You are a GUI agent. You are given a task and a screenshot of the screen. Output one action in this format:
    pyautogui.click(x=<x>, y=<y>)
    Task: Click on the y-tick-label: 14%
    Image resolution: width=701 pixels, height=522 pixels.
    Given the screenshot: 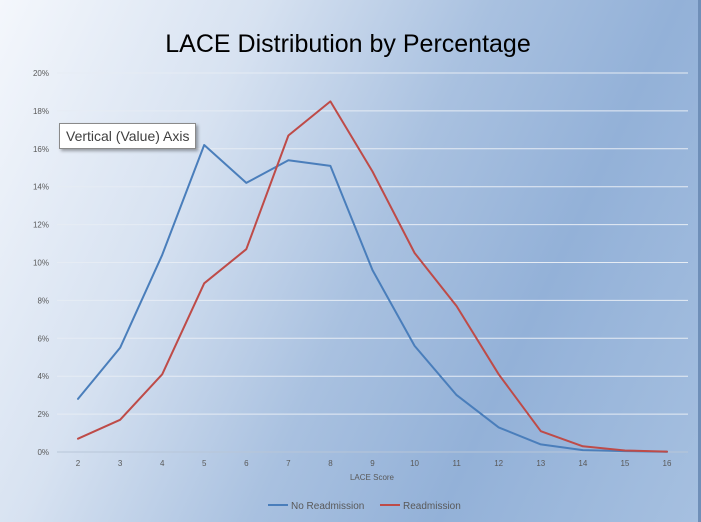 What is the action you would take?
    pyautogui.click(x=41, y=187)
    